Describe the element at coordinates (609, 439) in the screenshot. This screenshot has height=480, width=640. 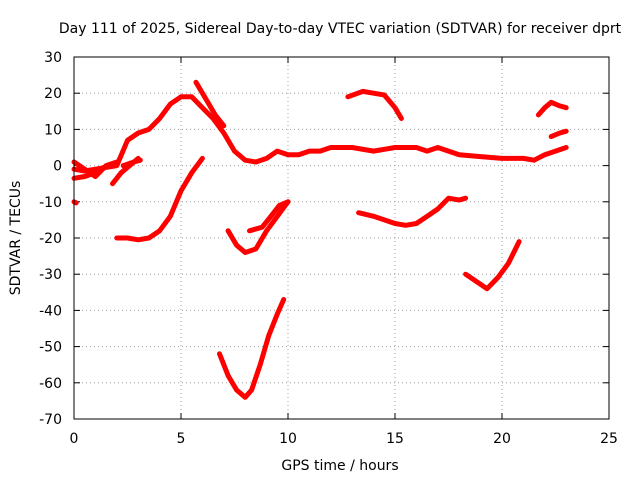
I see `x-tick-label: 25` at that location.